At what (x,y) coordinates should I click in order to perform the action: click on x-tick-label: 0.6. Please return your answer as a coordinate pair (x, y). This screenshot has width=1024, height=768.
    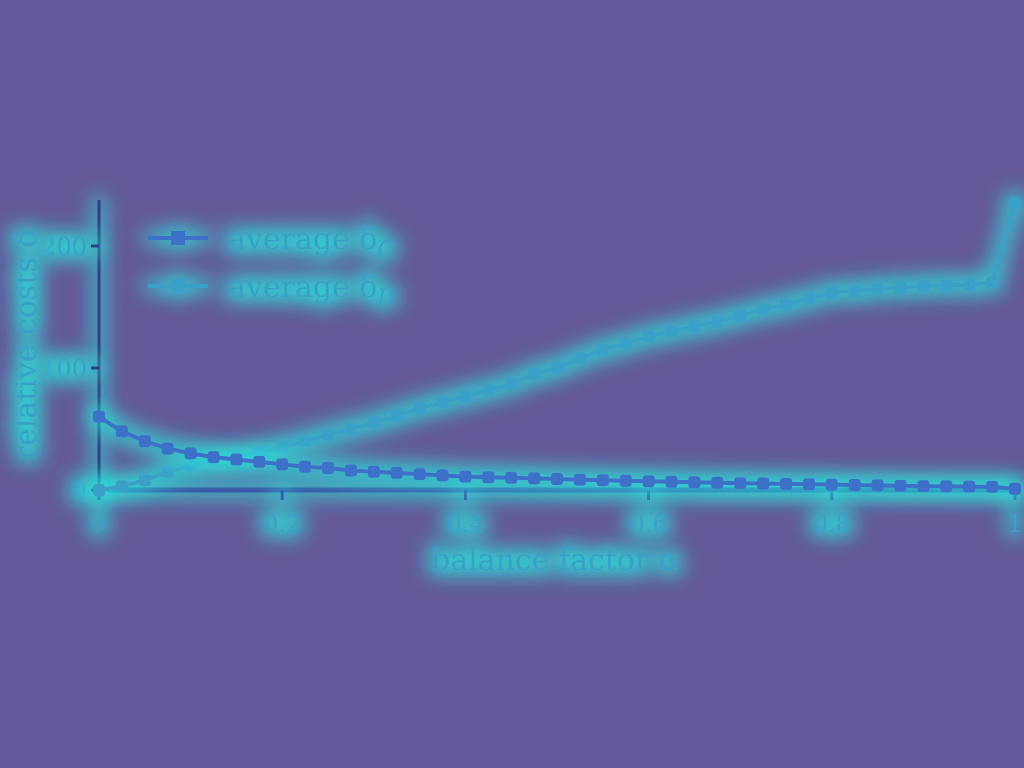
    Looking at the image, I should click on (649, 524).